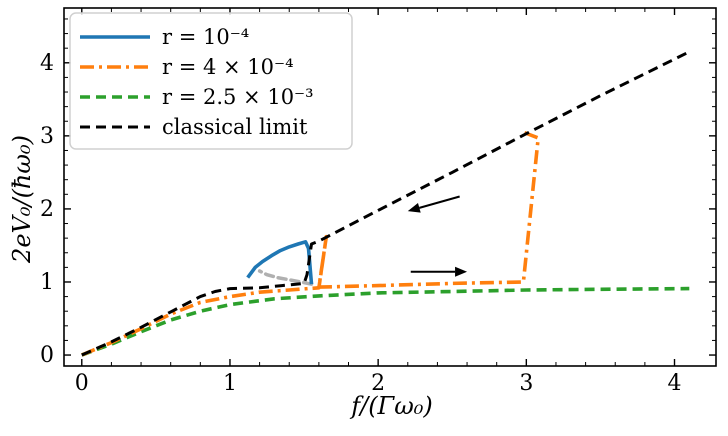 The height and width of the screenshot is (436, 728). I want to click on legend-label-1: r = 4 × 10⁻⁴, so click(228, 67).